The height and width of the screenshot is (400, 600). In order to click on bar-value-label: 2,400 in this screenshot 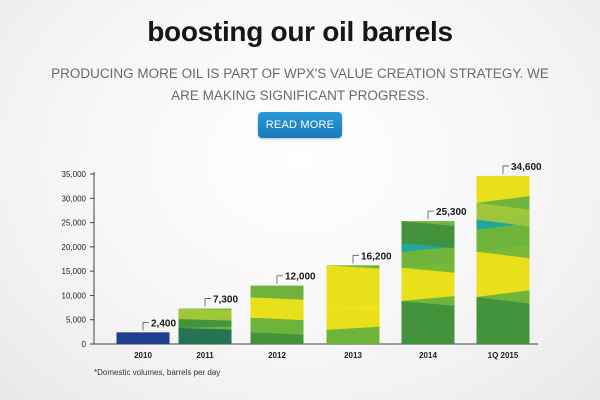, I will do `click(163, 323)`.